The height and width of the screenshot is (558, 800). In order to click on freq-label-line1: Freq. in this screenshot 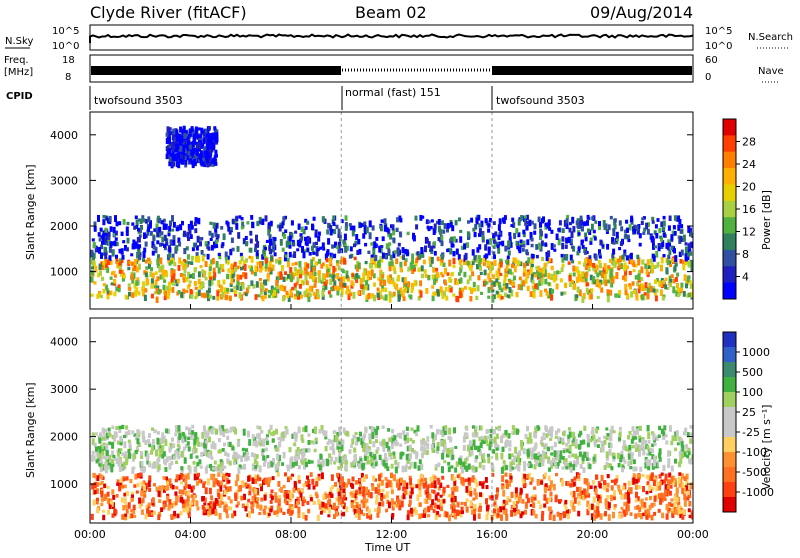, I will do `click(16, 60)`.